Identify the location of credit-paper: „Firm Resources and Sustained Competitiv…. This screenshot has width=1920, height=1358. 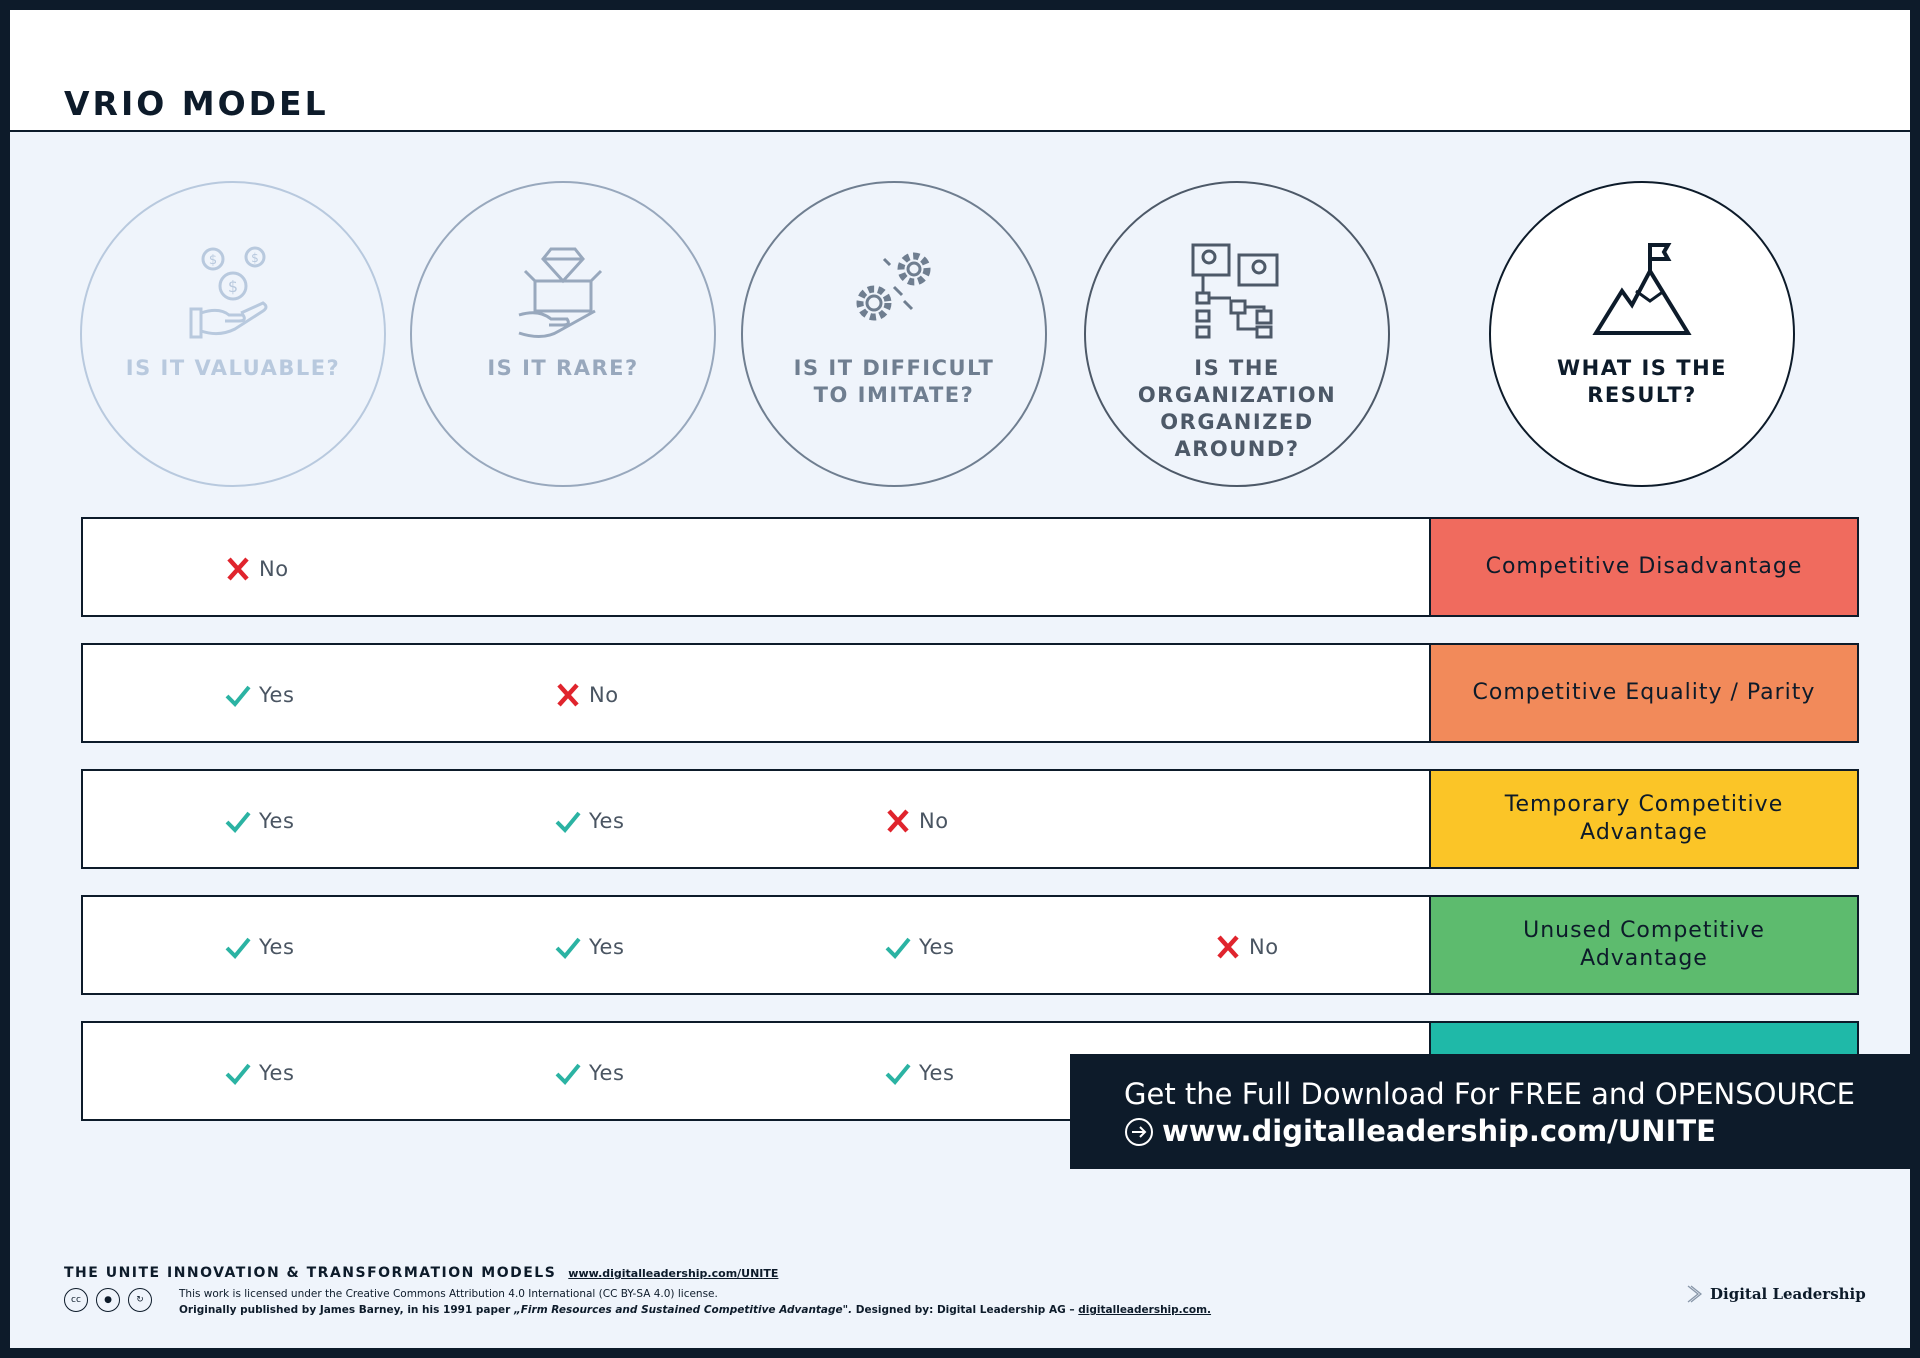
(683, 1310).